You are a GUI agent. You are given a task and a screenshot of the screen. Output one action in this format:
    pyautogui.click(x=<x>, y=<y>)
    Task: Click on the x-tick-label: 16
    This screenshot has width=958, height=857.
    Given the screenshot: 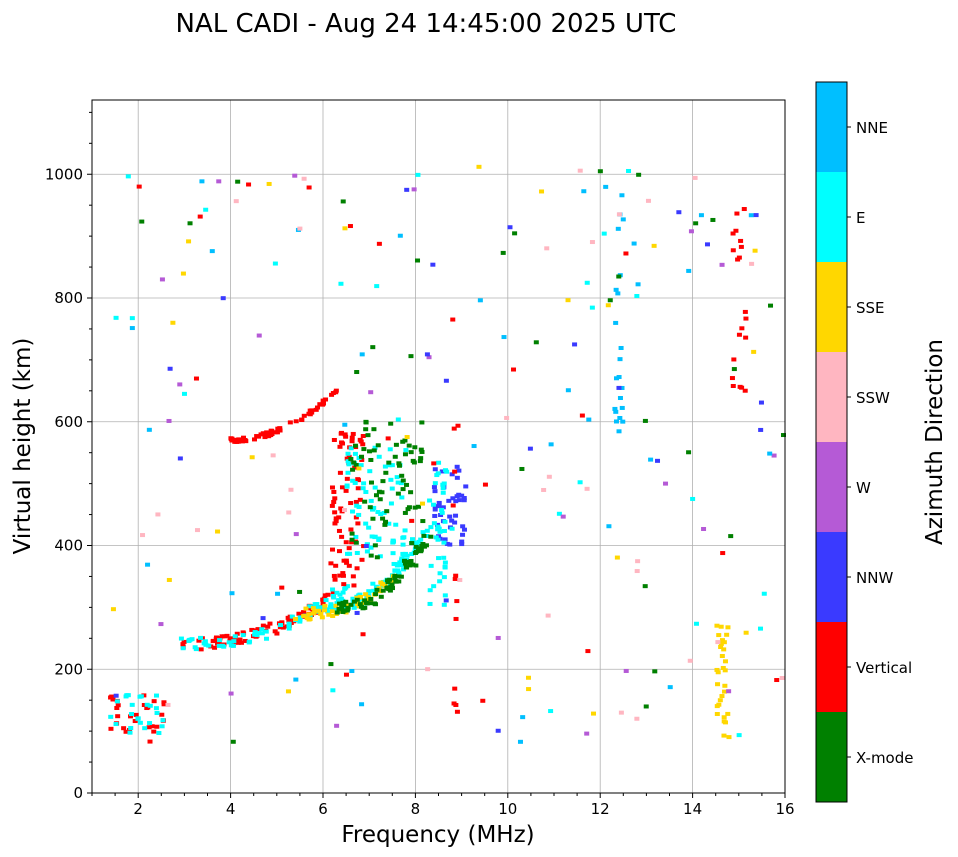 What is the action you would take?
    pyautogui.click(x=784, y=809)
    